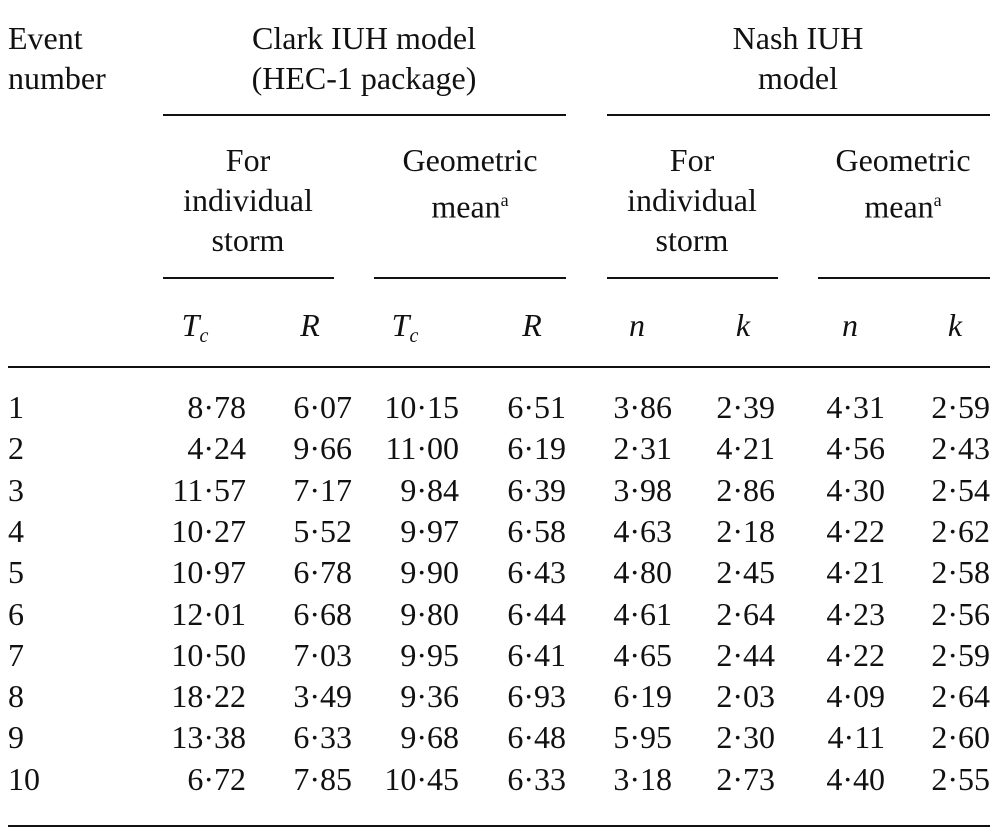  What do you see at coordinates (45, 38) in the screenshot?
I see `header-line: Event` at bounding box center [45, 38].